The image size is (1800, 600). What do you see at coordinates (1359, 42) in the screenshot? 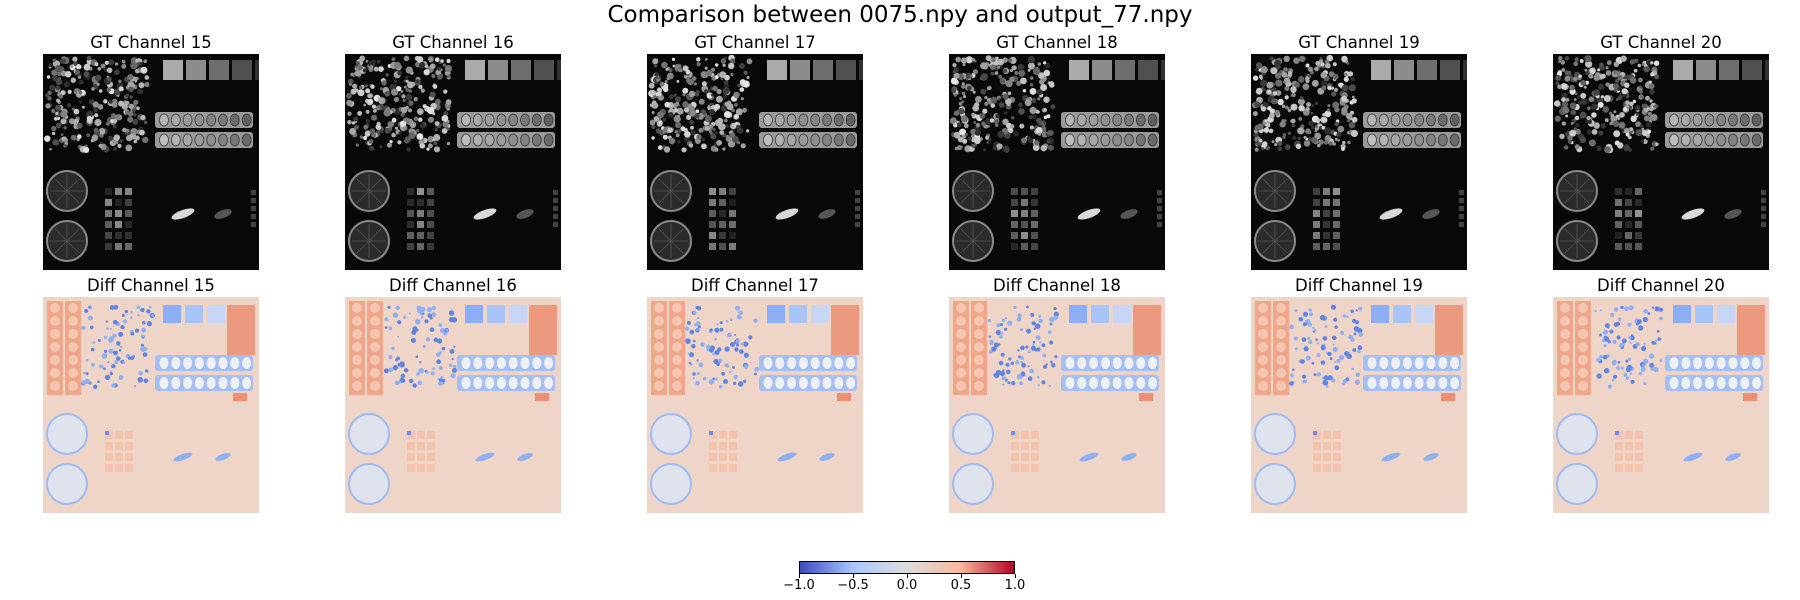
I see `panel-title: GT Channel 19` at bounding box center [1359, 42].